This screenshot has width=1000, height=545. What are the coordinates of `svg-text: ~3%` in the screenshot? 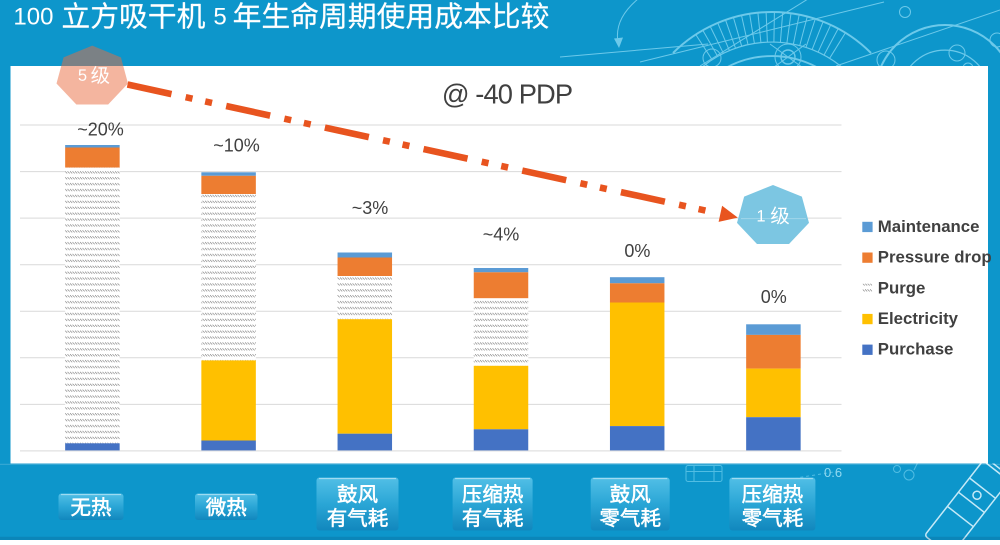 It's located at (370, 208).